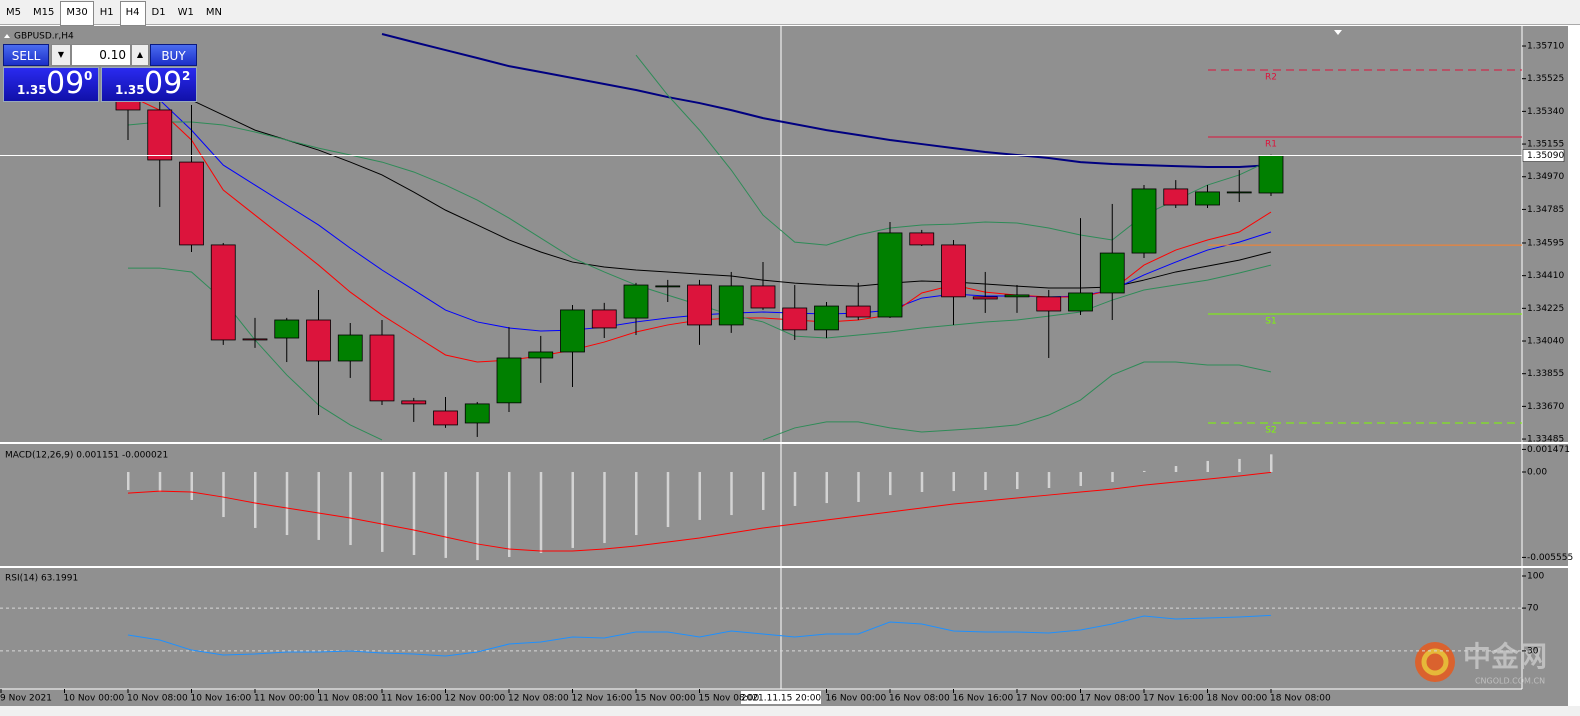 This screenshot has width=1580, height=716. I want to click on x-tick-label: 16 Nov 08:00, so click(919, 699).